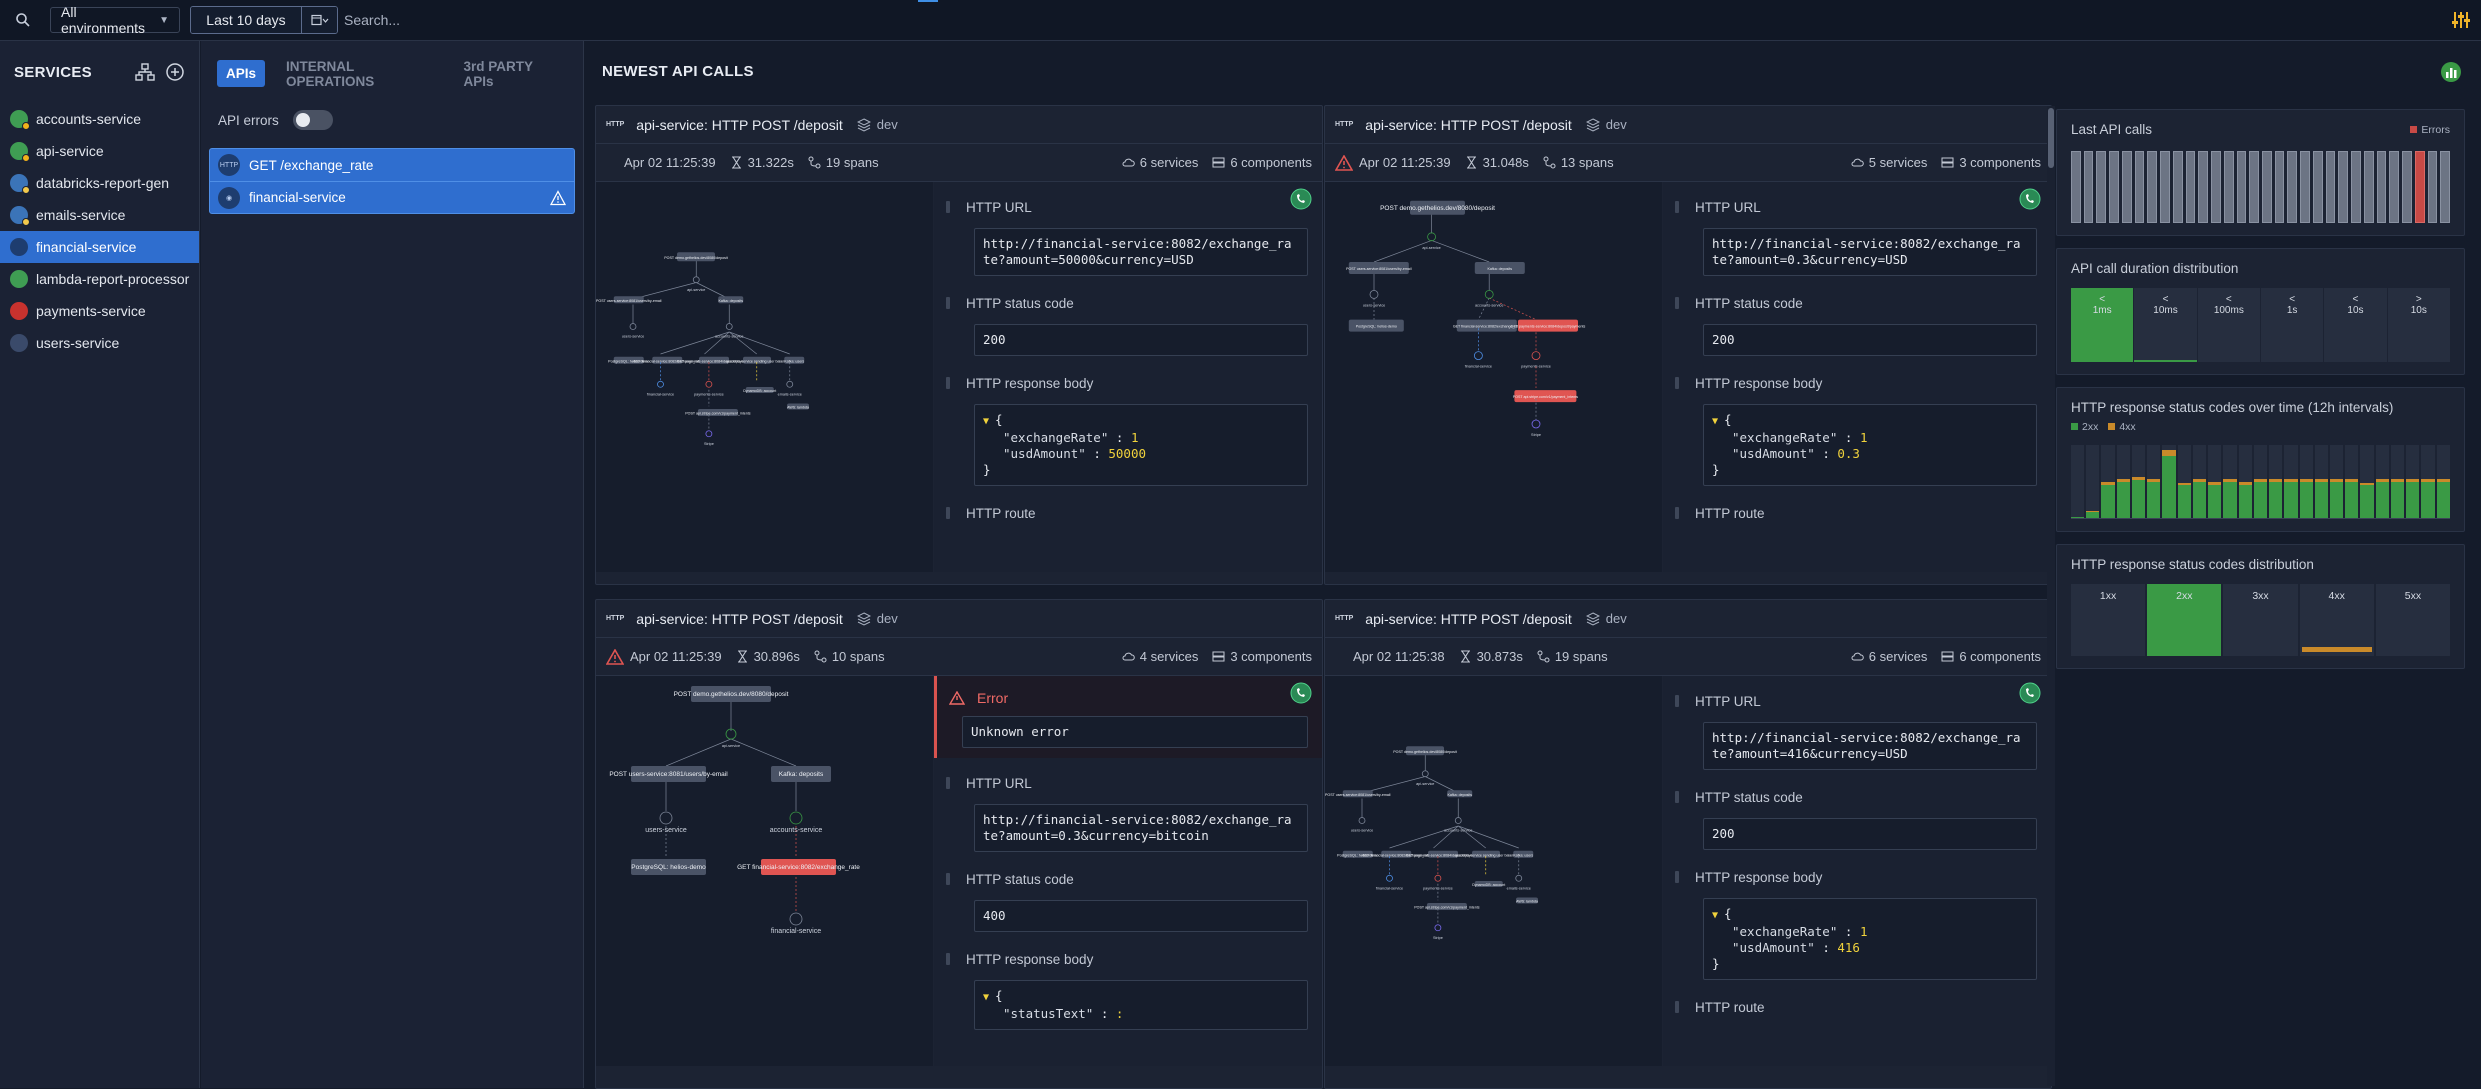  Describe the element at coordinates (1523, 854) in the screenshot. I see `trace-node-op: Kafka: users` at that location.